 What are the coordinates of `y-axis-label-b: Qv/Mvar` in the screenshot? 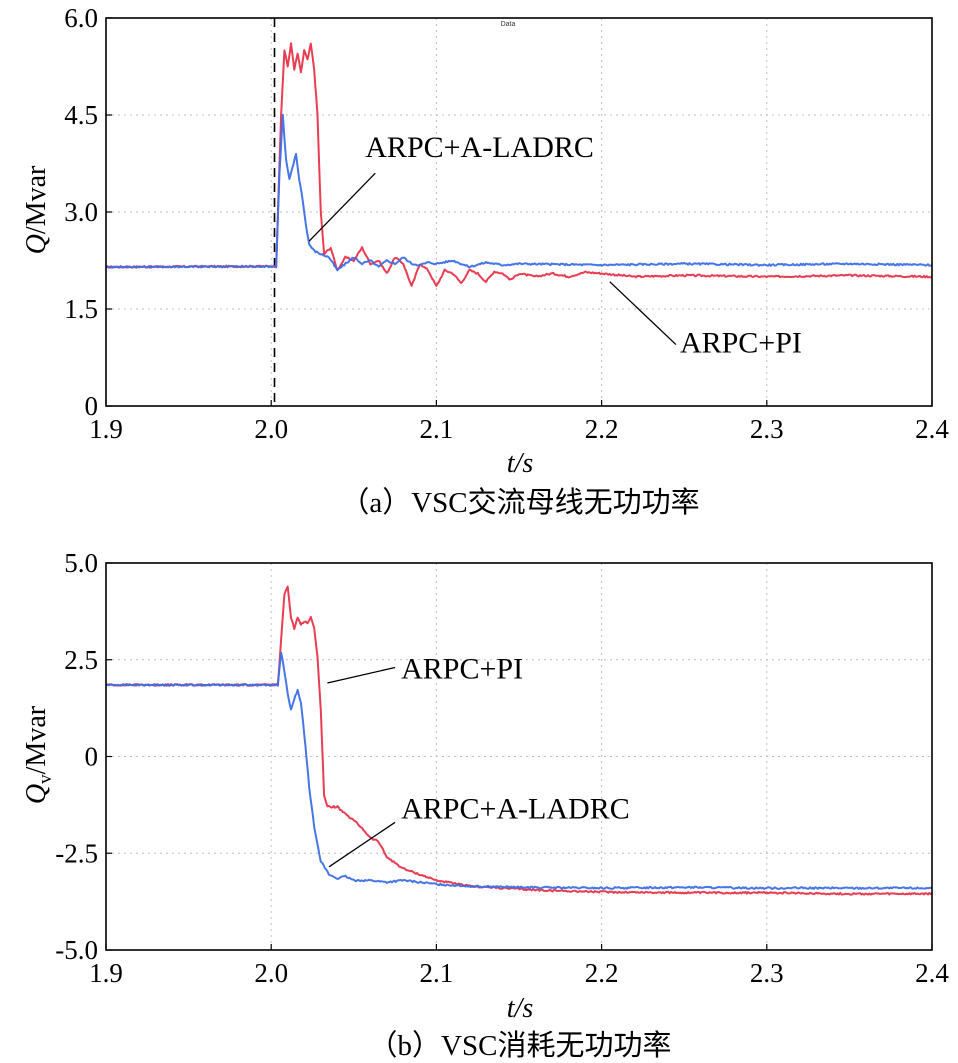 It's located at (38, 754).